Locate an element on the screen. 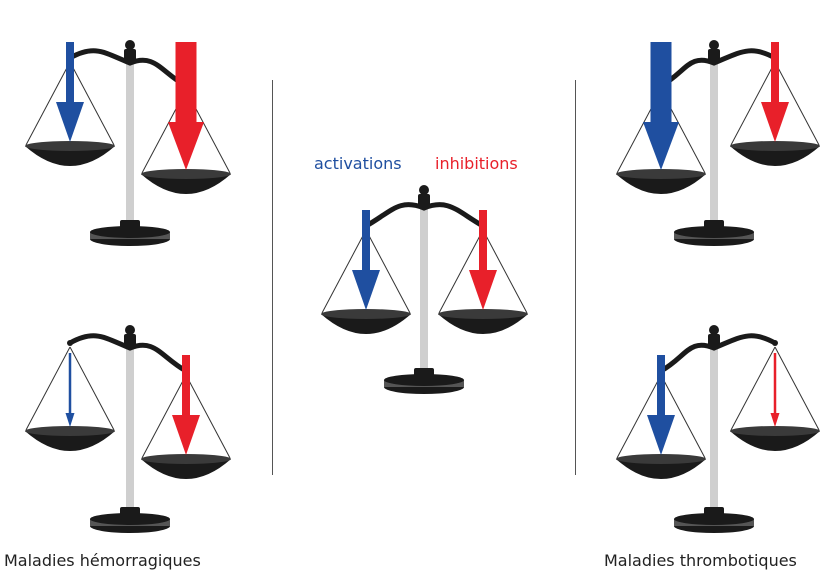  caption-hemorrhagic: Maladies hémorragiques is located at coordinates (102, 560).